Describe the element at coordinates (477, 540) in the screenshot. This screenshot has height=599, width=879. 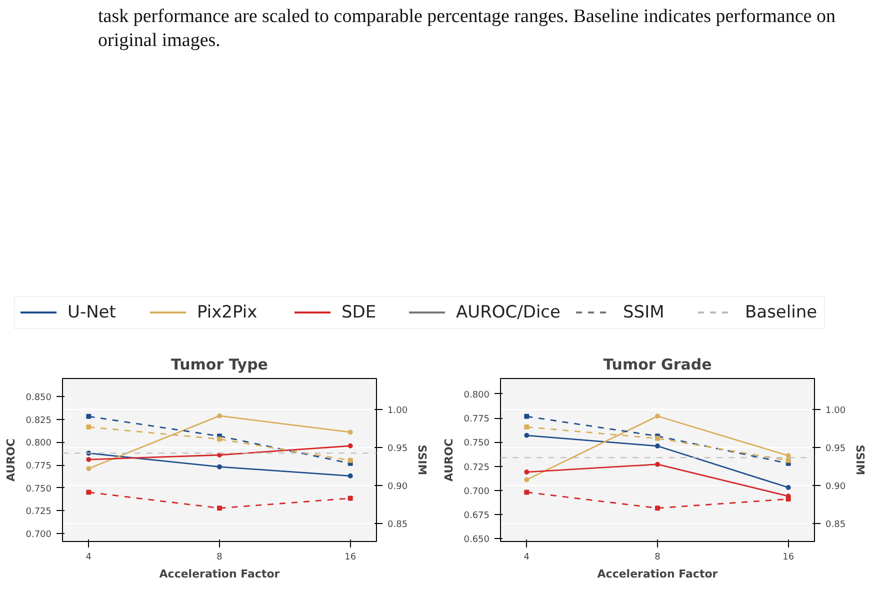
I see `y-tick-label: 0.650` at that location.